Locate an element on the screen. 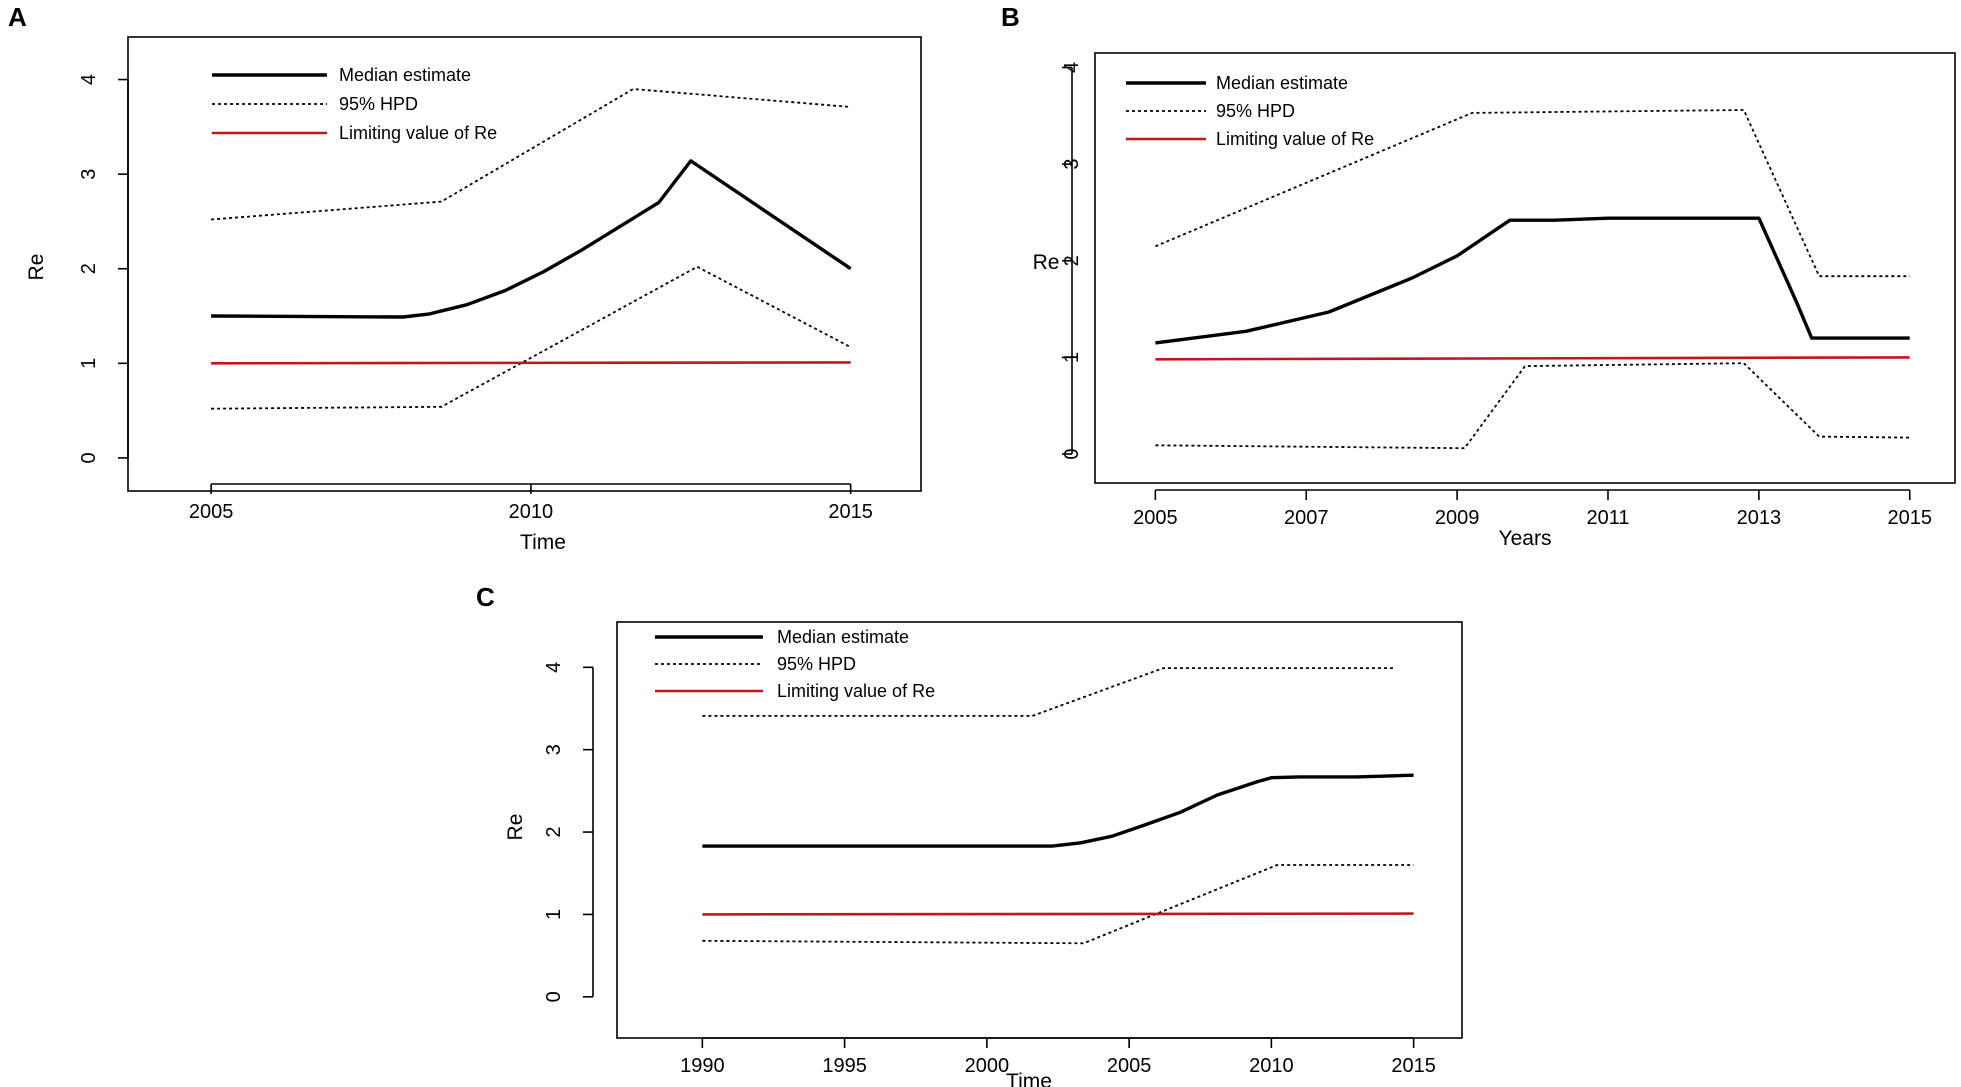 The height and width of the screenshot is (1087, 1961). x-tick-label: 2011 is located at coordinates (1607, 518).